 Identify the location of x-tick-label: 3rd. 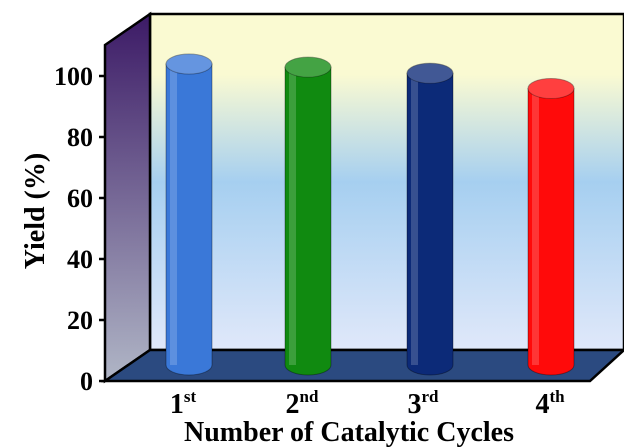
(424, 403).